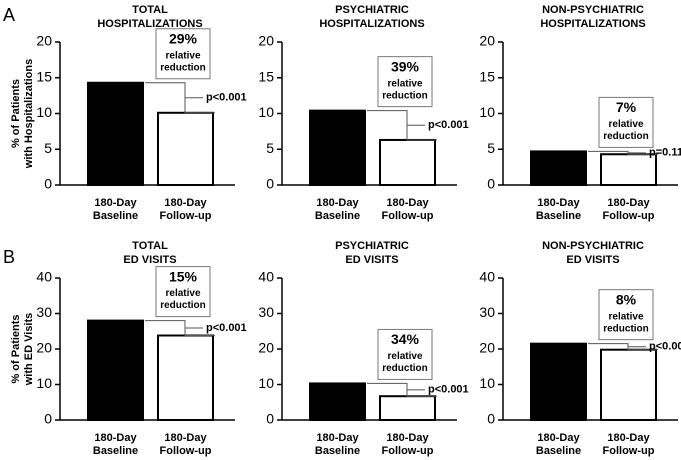 This screenshot has height=460, width=681. I want to click on reduction-value: 8%, so click(626, 299).